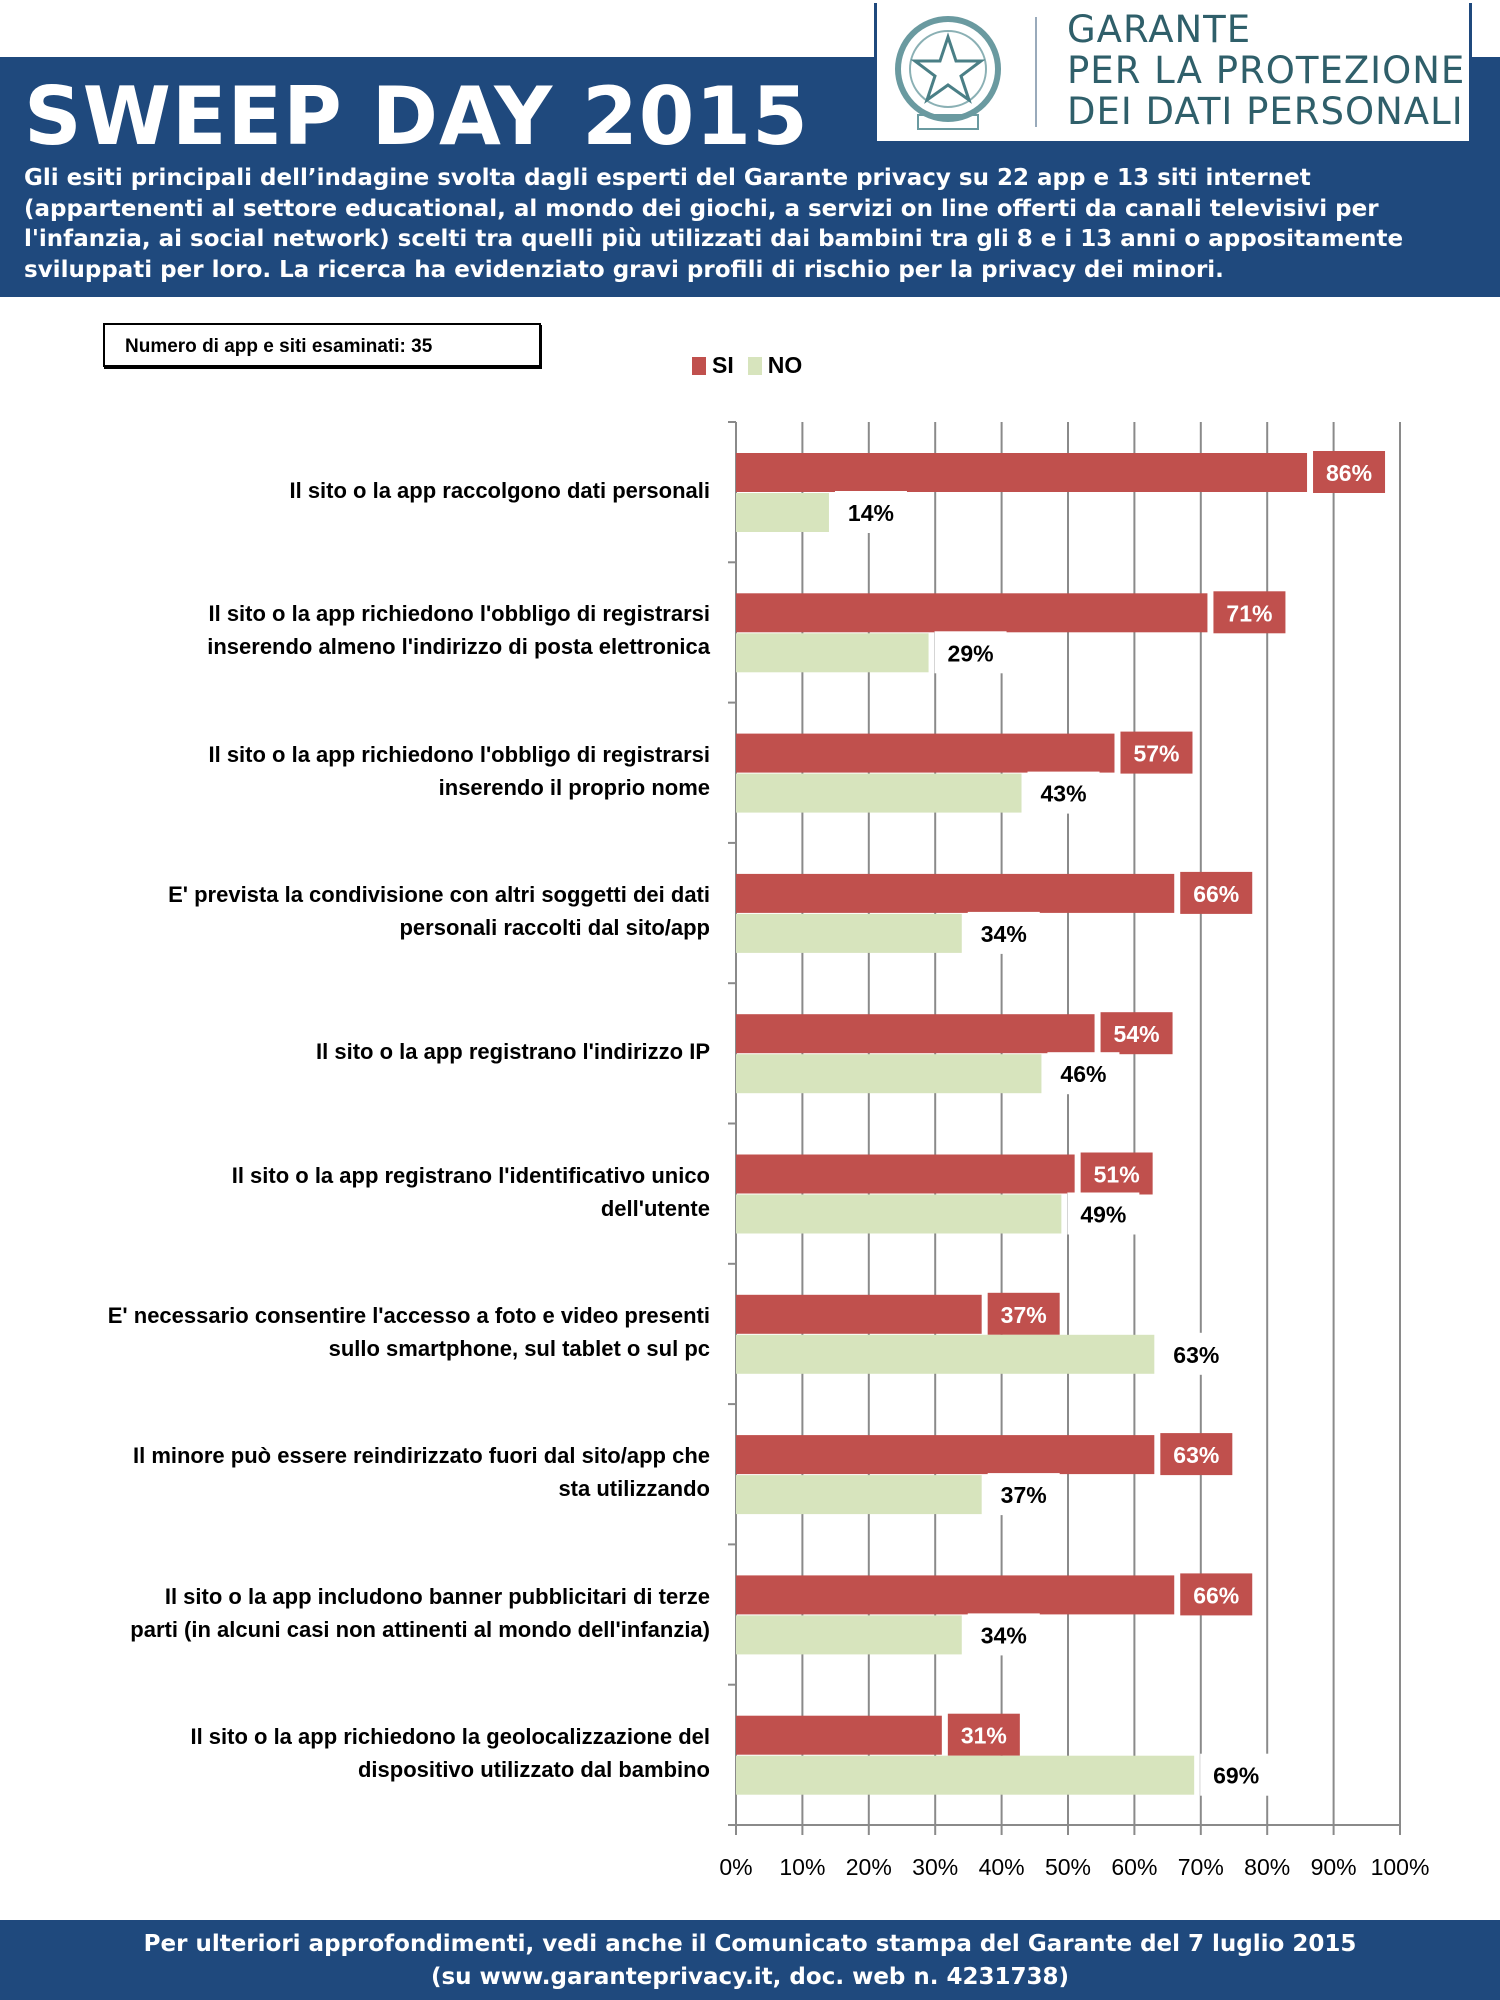  What do you see at coordinates (1349, 473) in the screenshot?
I see `data-label-si: 86%` at bounding box center [1349, 473].